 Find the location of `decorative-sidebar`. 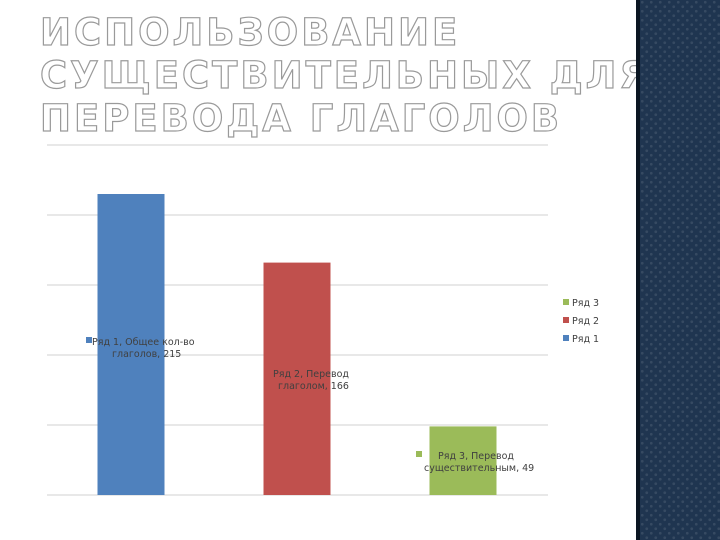

decorative-sidebar is located at coordinates (680, 270).